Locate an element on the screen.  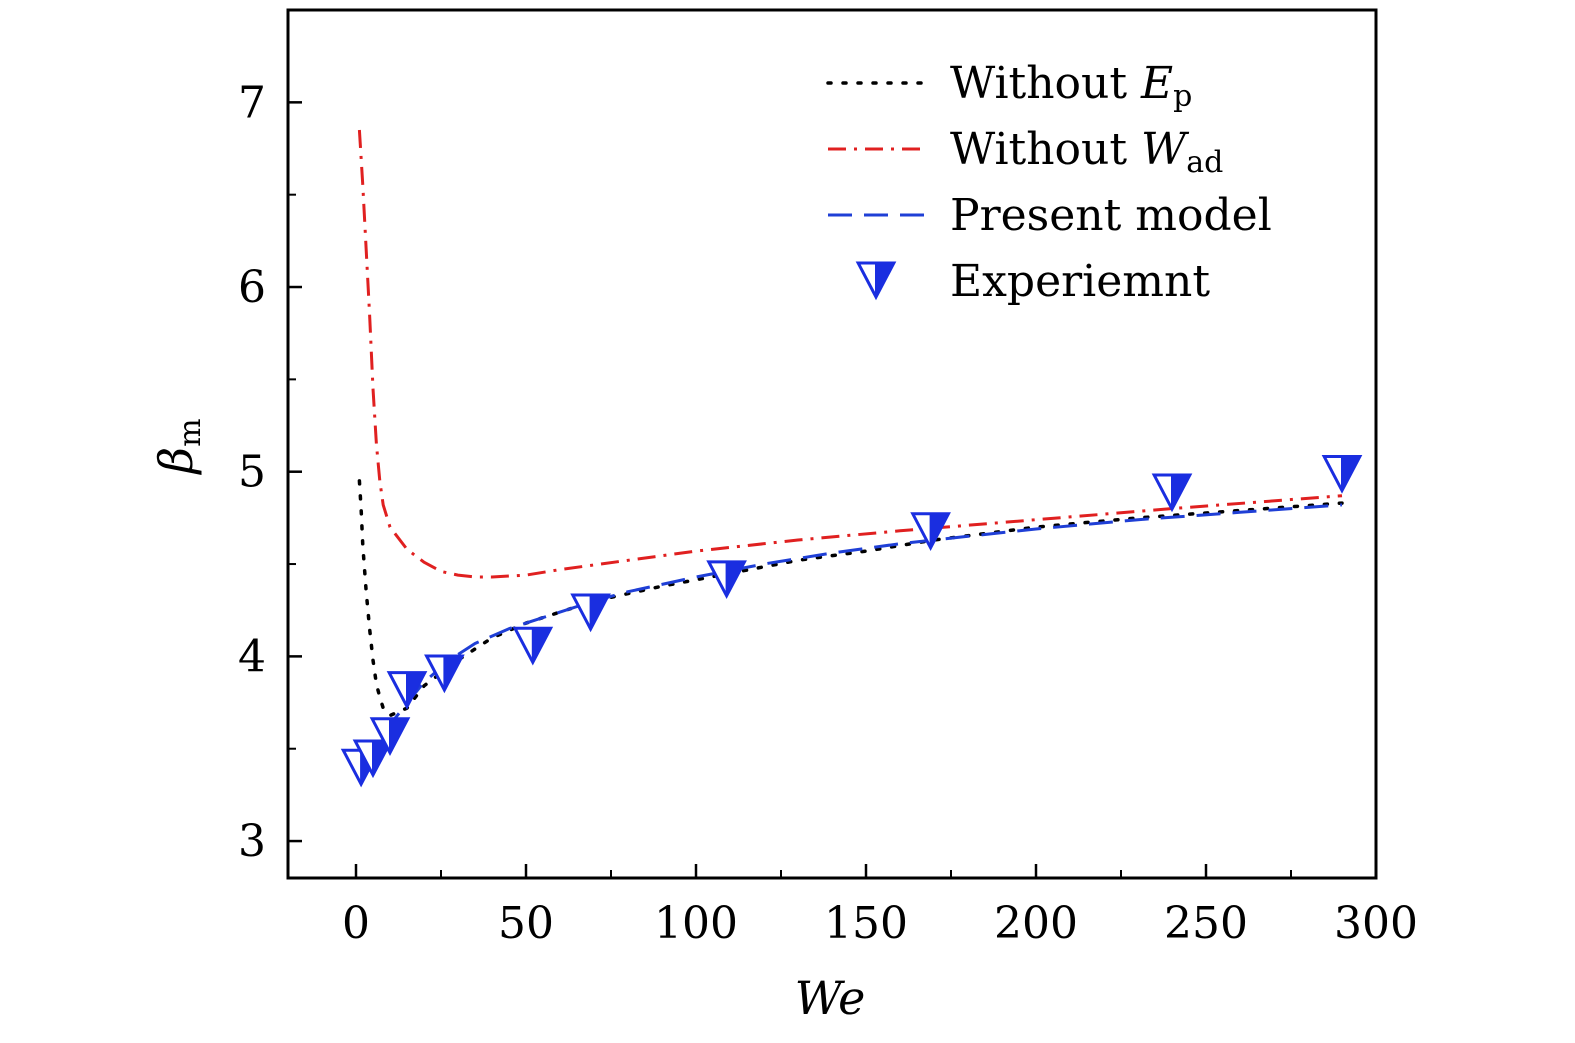
legend-entry: Present model is located at coordinates (1050, 215).